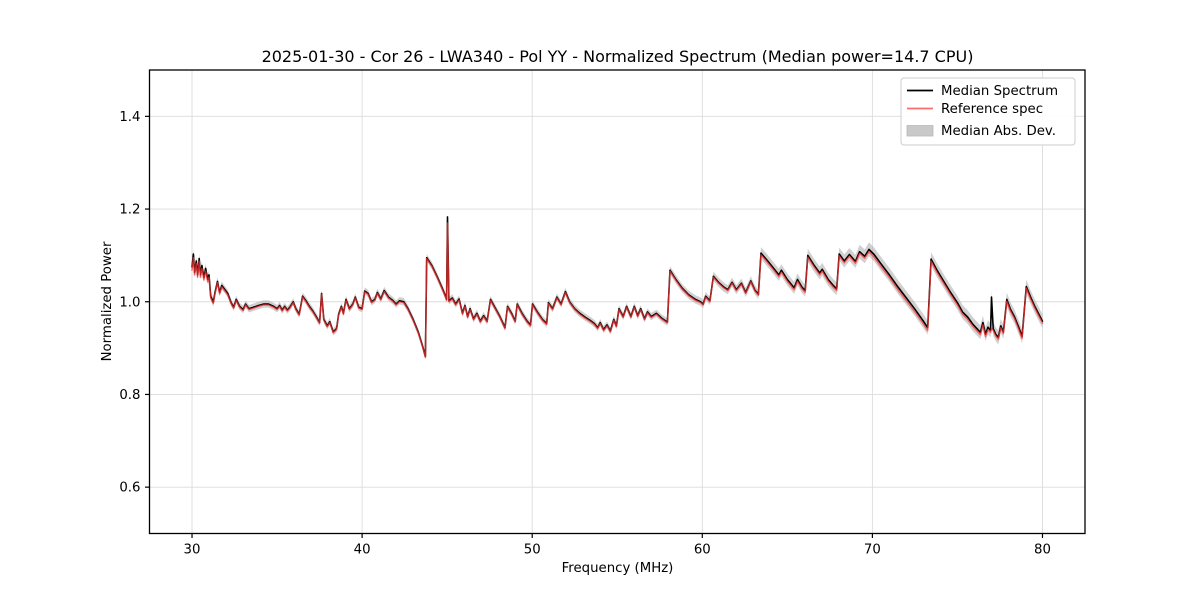  I want to click on legend-sample-patch, so click(920, 131).